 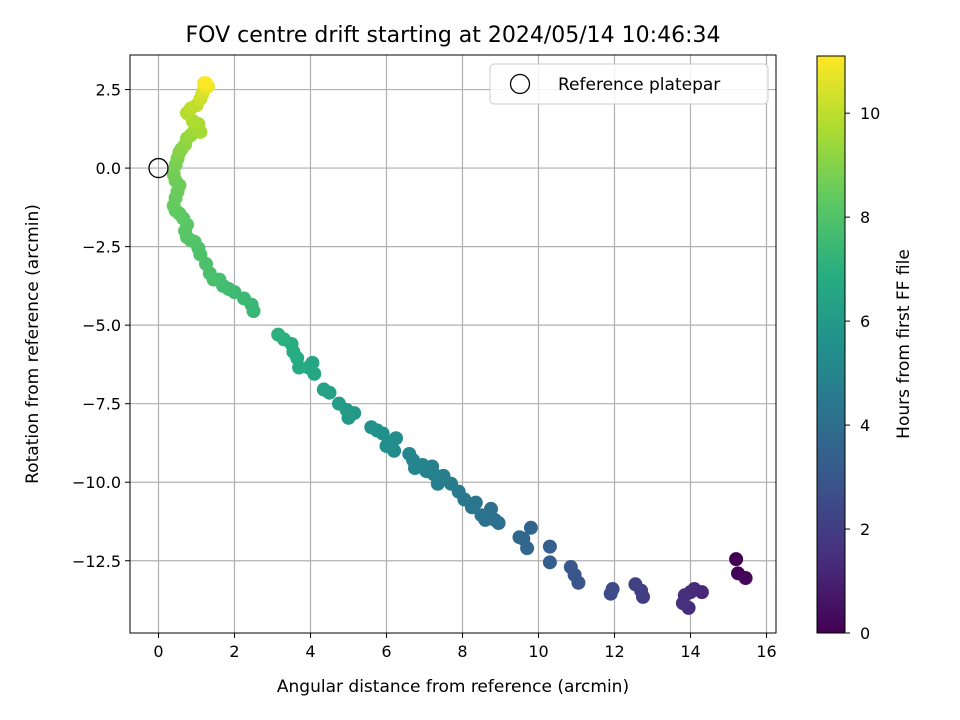 What do you see at coordinates (904, 344) in the screenshot?
I see `colorbar-label: Hours from first FF file` at bounding box center [904, 344].